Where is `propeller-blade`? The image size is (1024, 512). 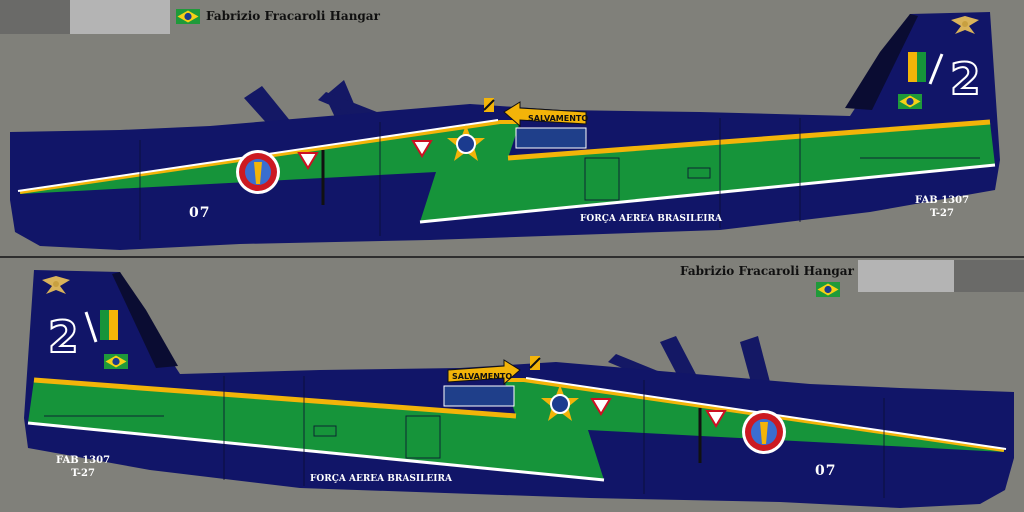
propeller-blade is located at coordinates (755, 361).